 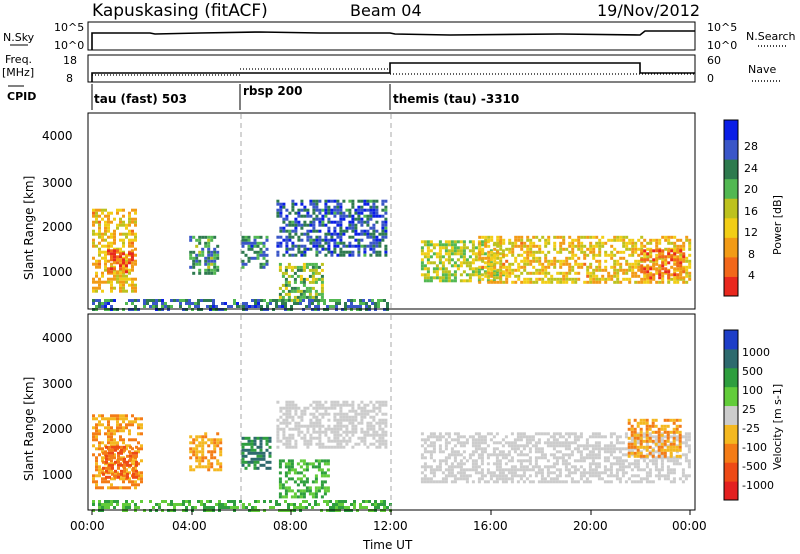 What do you see at coordinates (751, 232) in the screenshot?
I see `power-cb-tick-12: 12` at bounding box center [751, 232].